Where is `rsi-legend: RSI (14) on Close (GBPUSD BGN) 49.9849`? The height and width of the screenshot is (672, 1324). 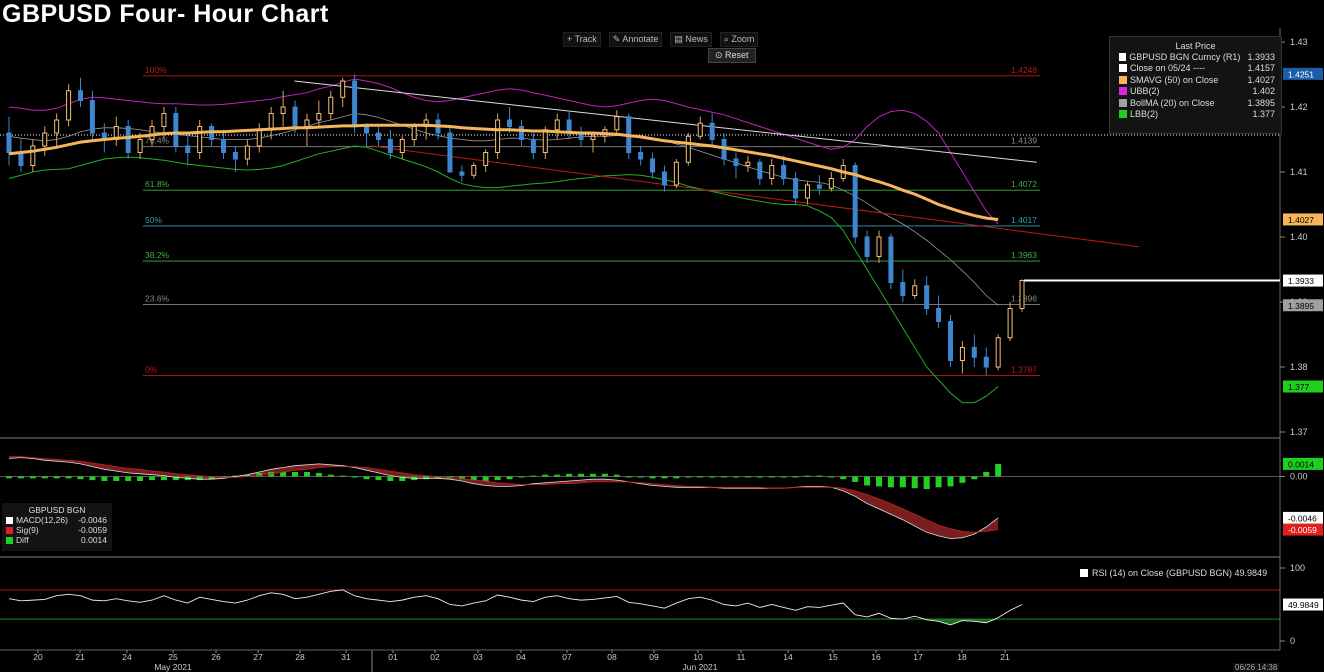
rsi-legend: RSI (14) on Close (GBPUSD BGN) 49.9849 is located at coordinates (1173, 573).